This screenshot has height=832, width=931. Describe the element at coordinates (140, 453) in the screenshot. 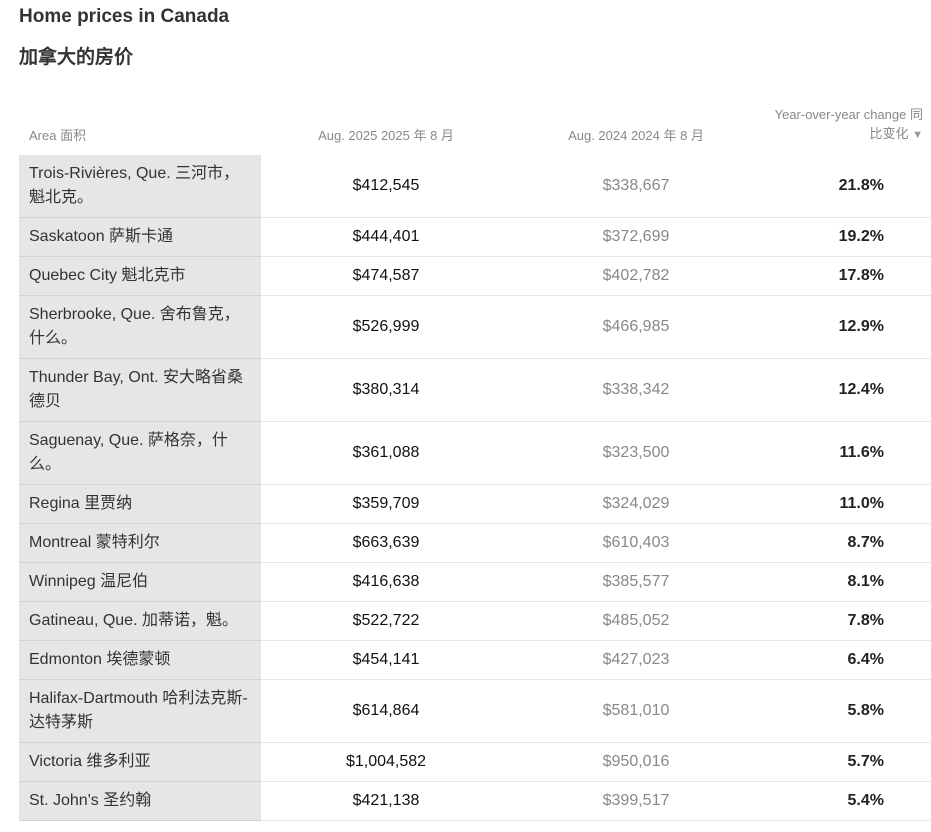

I see `area-cell: Saguenay, Que. 萨格奈，什么。` at that location.